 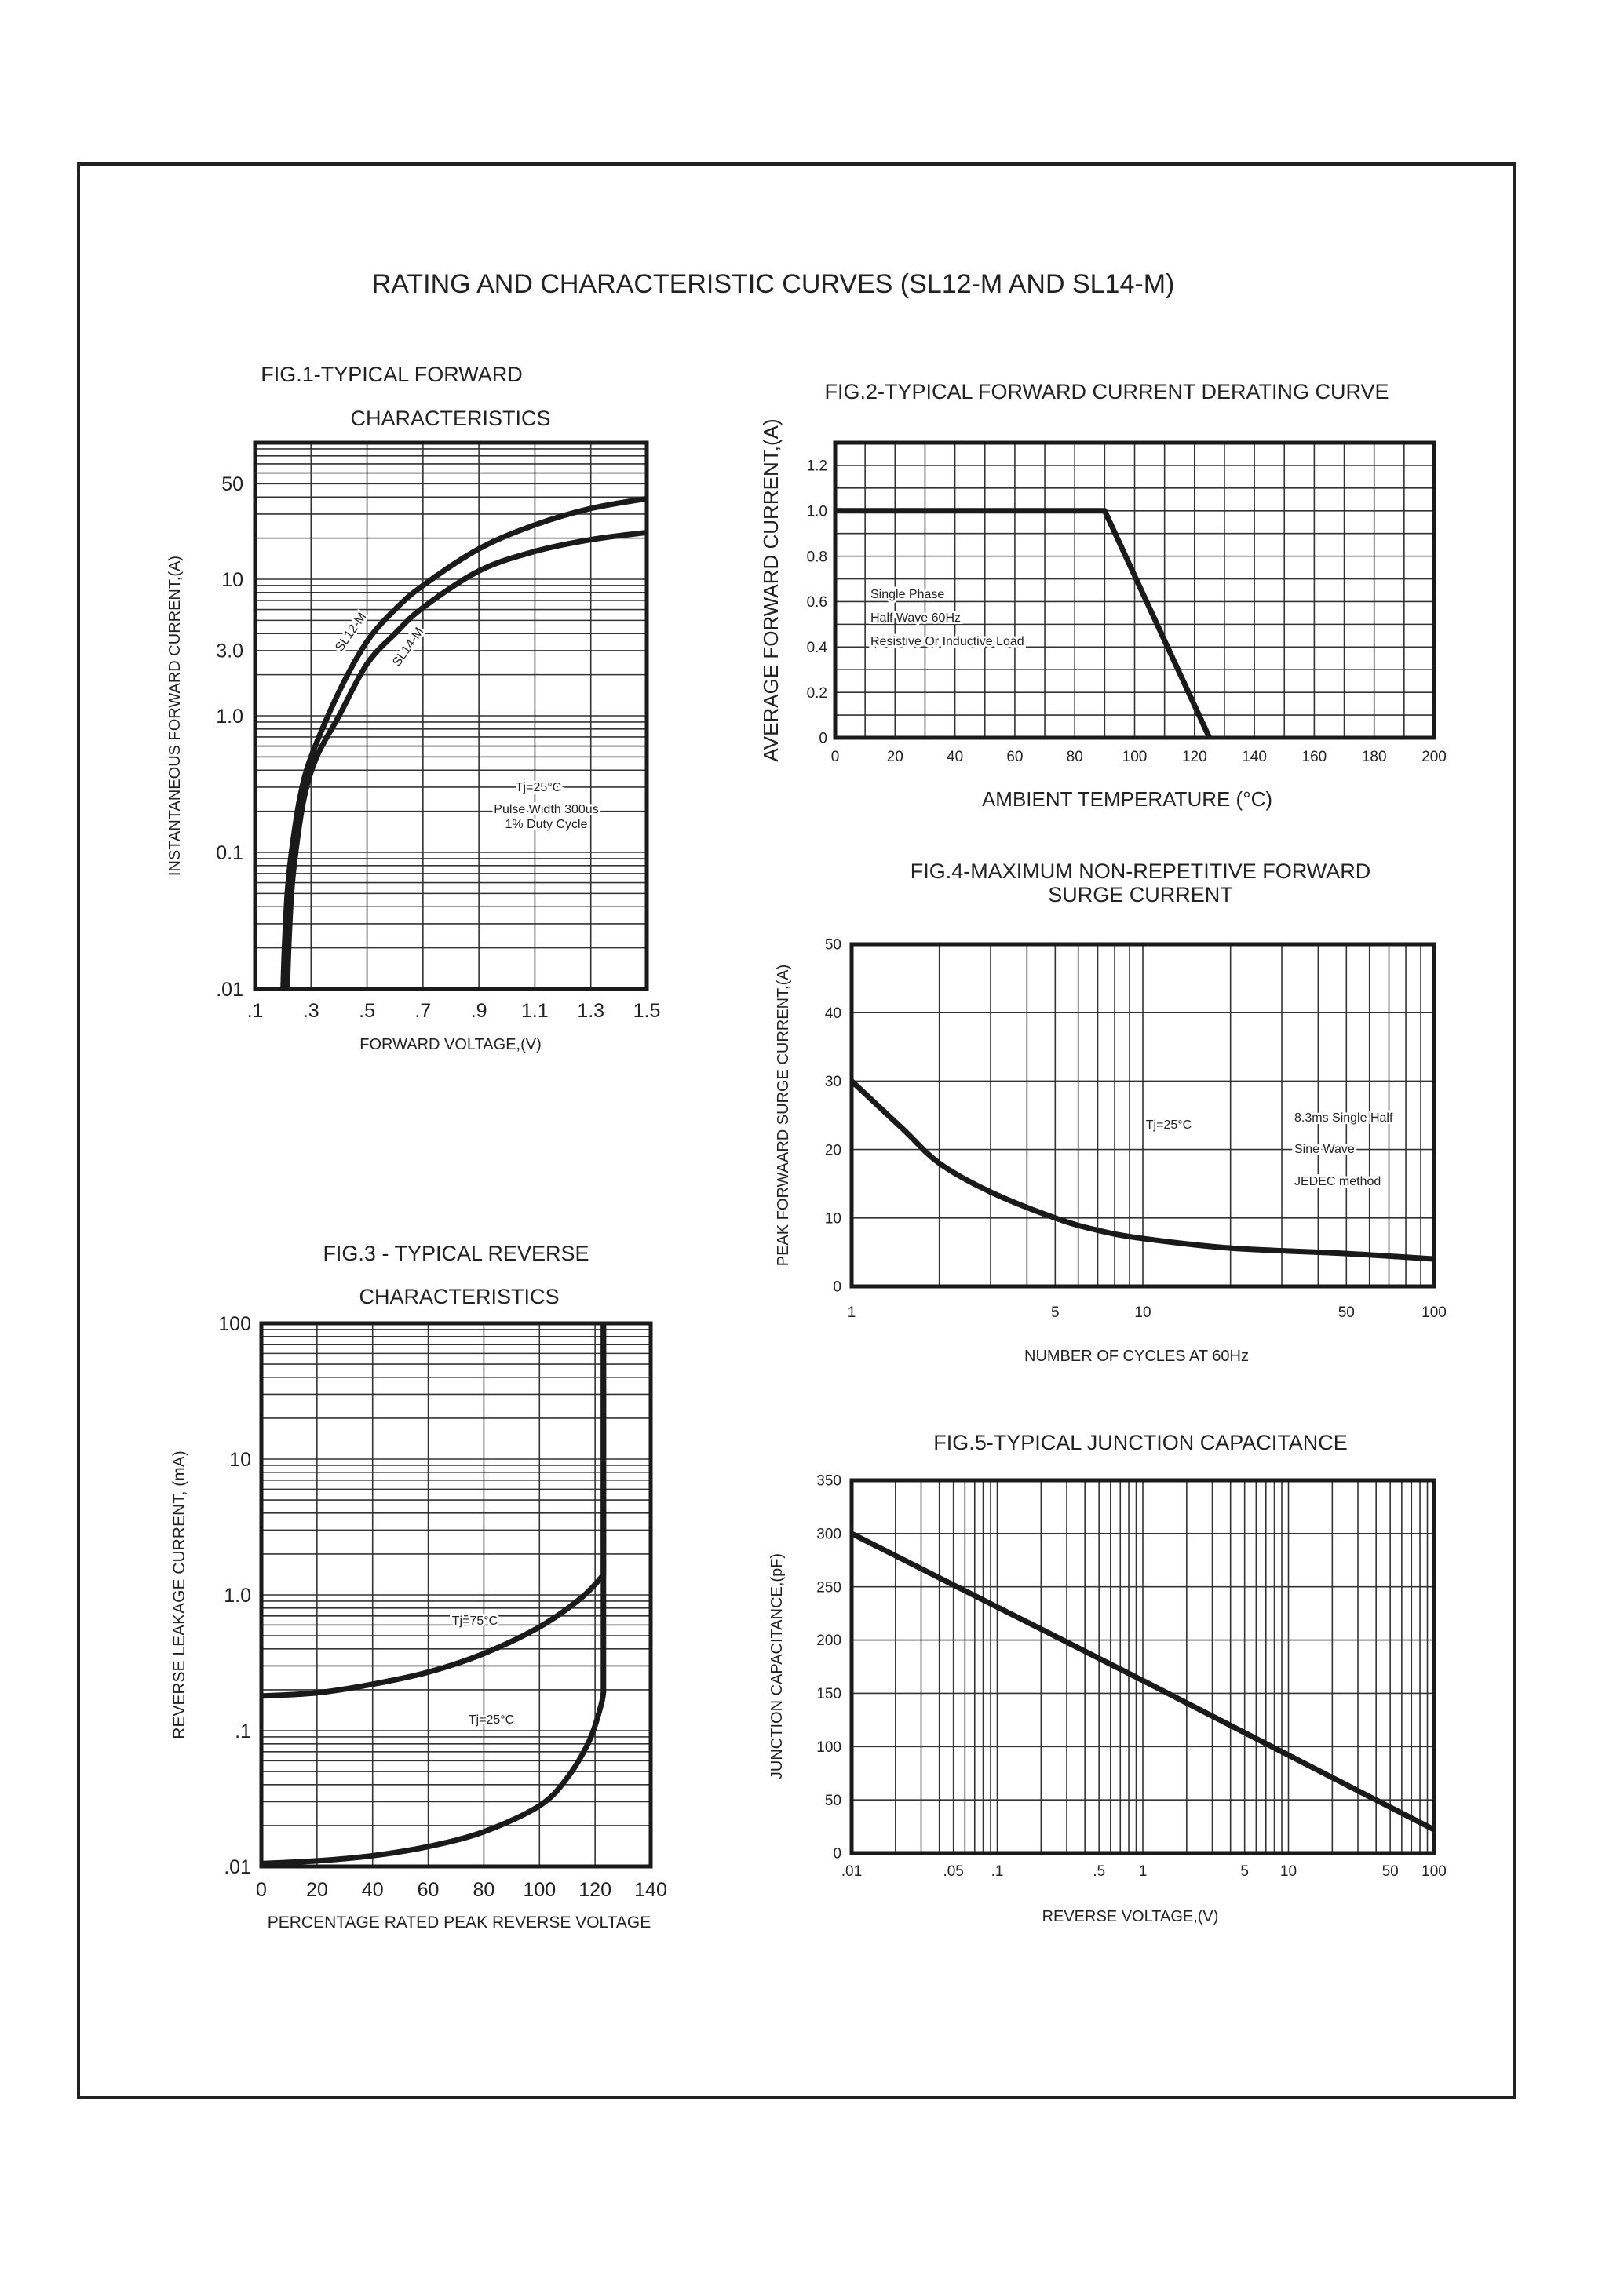 I want to click on y-tick-label: 3.0, so click(x=230, y=651).